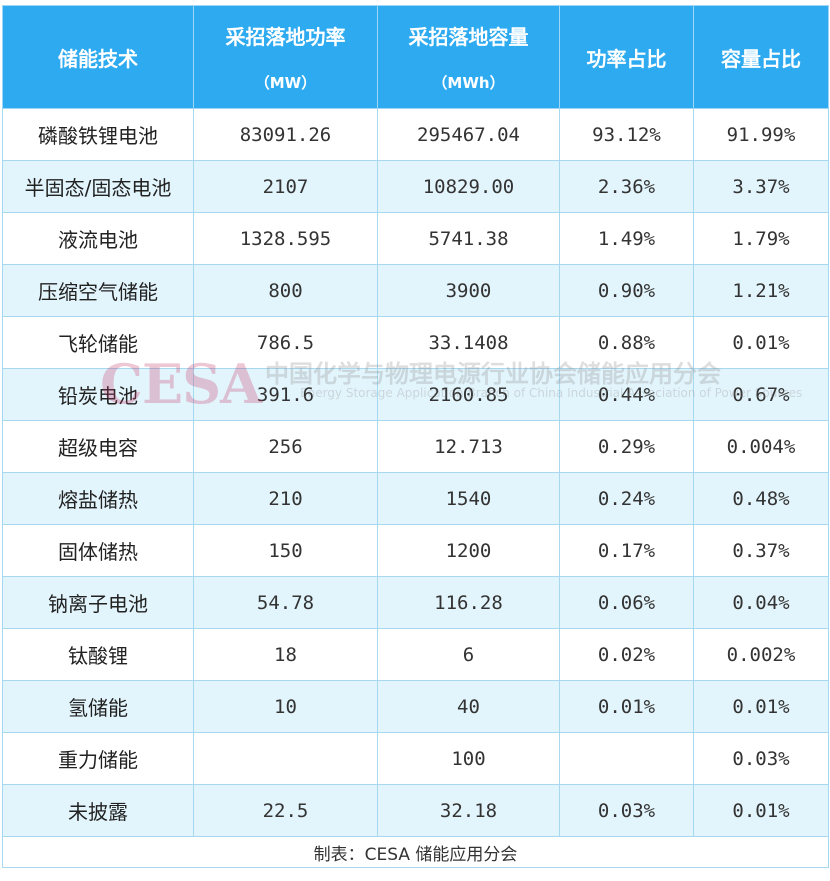 Image resolution: width=830 pixels, height=881 pixels. Describe the element at coordinates (468, 134) in the screenshot. I see `cell-capacity: 295467.04` at that location.